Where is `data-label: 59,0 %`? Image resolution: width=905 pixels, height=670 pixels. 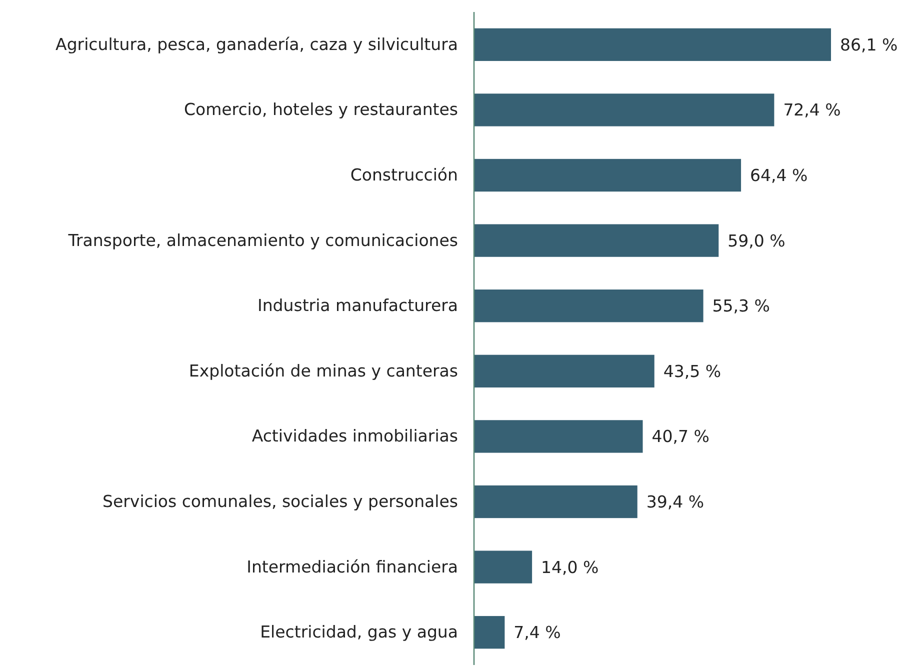 data-label: 59,0 % is located at coordinates (757, 240).